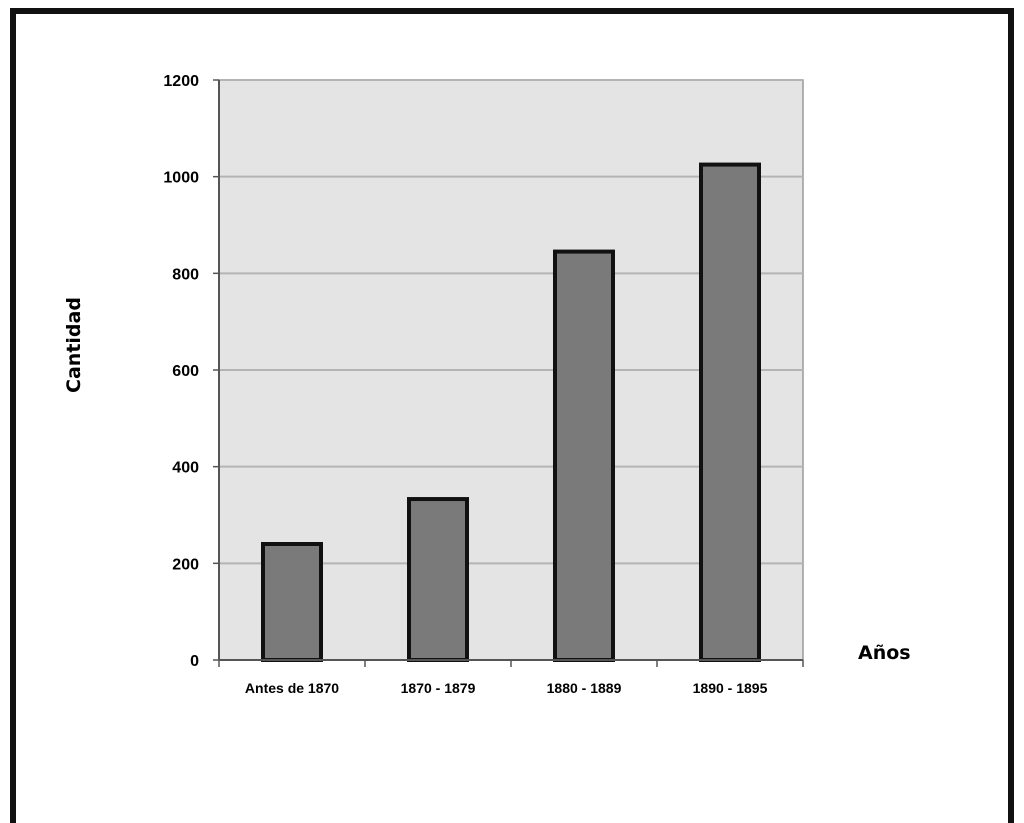  Describe the element at coordinates (884, 653) in the screenshot. I see `x-axis-title: Años` at that location.